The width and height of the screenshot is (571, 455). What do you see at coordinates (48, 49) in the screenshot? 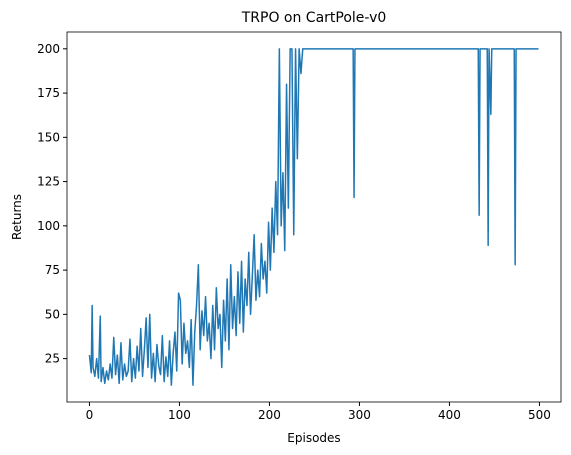
I see `y-tick-label: 200` at bounding box center [48, 49].